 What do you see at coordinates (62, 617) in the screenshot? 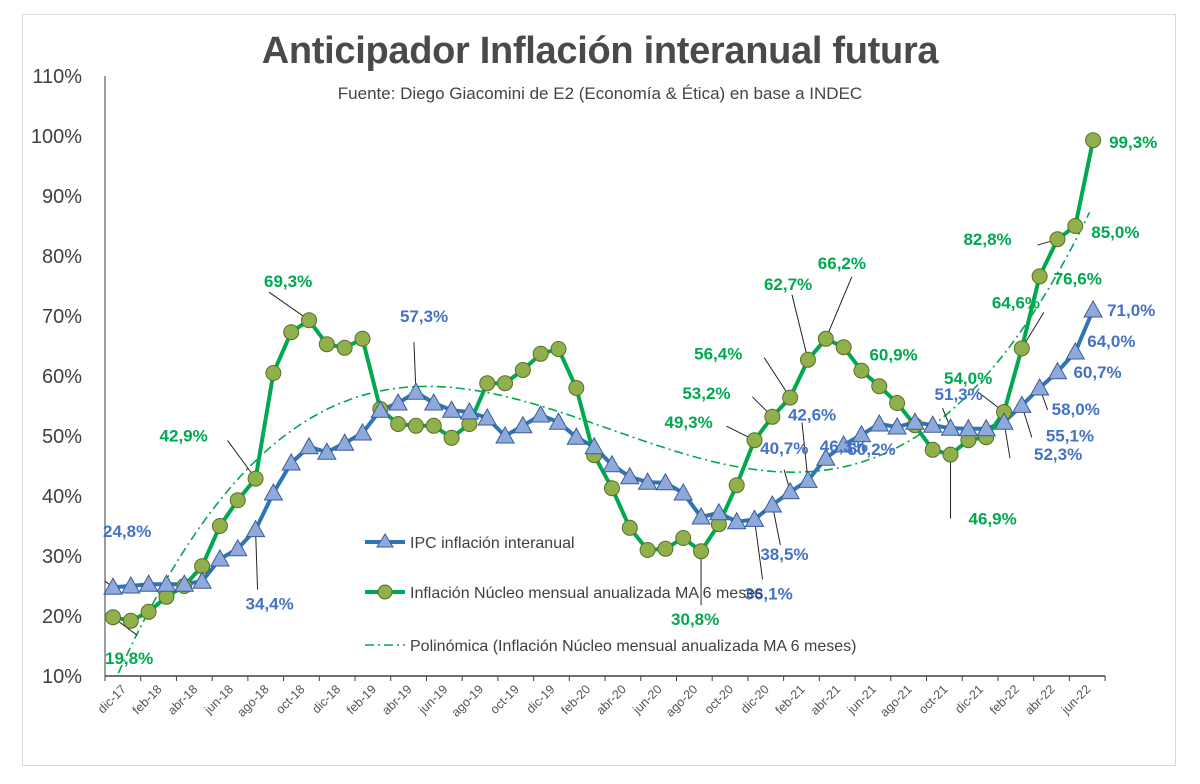
I see `y-tick-label: 20%` at bounding box center [62, 617].